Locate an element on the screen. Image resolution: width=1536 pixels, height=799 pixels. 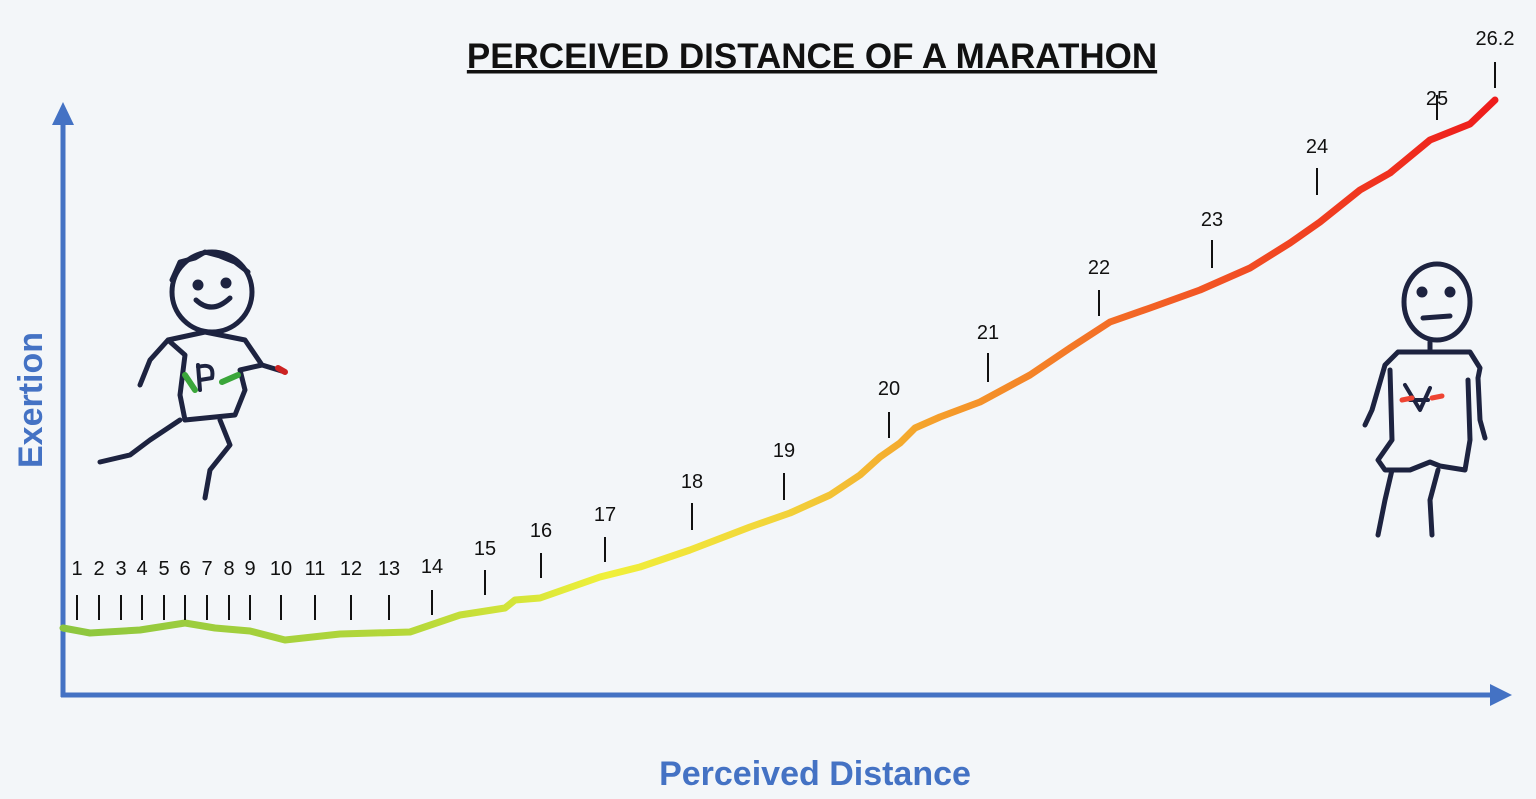
marker-label: 13 is located at coordinates (389, 569).